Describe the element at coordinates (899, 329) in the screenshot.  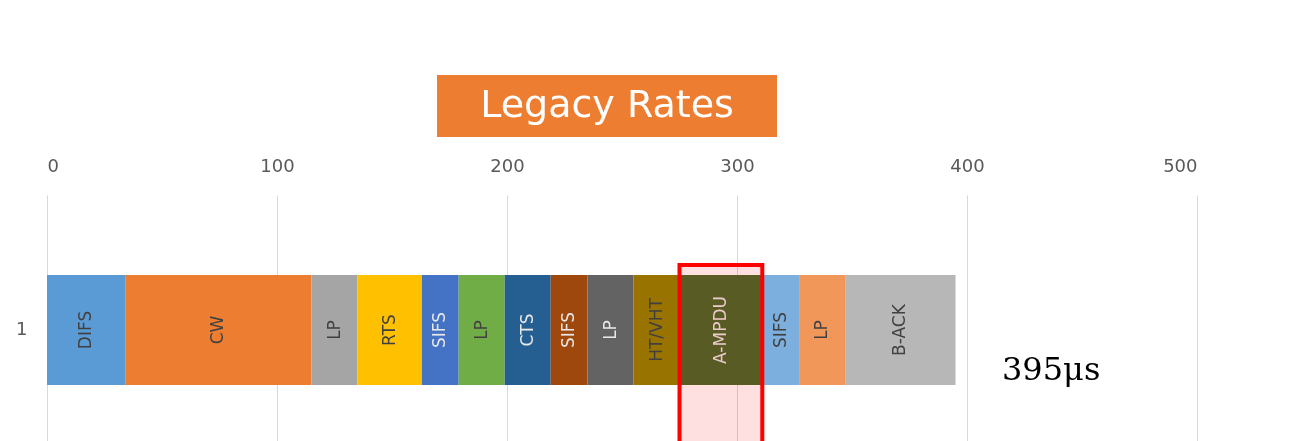
I see `series-label: B-ACK` at that location.